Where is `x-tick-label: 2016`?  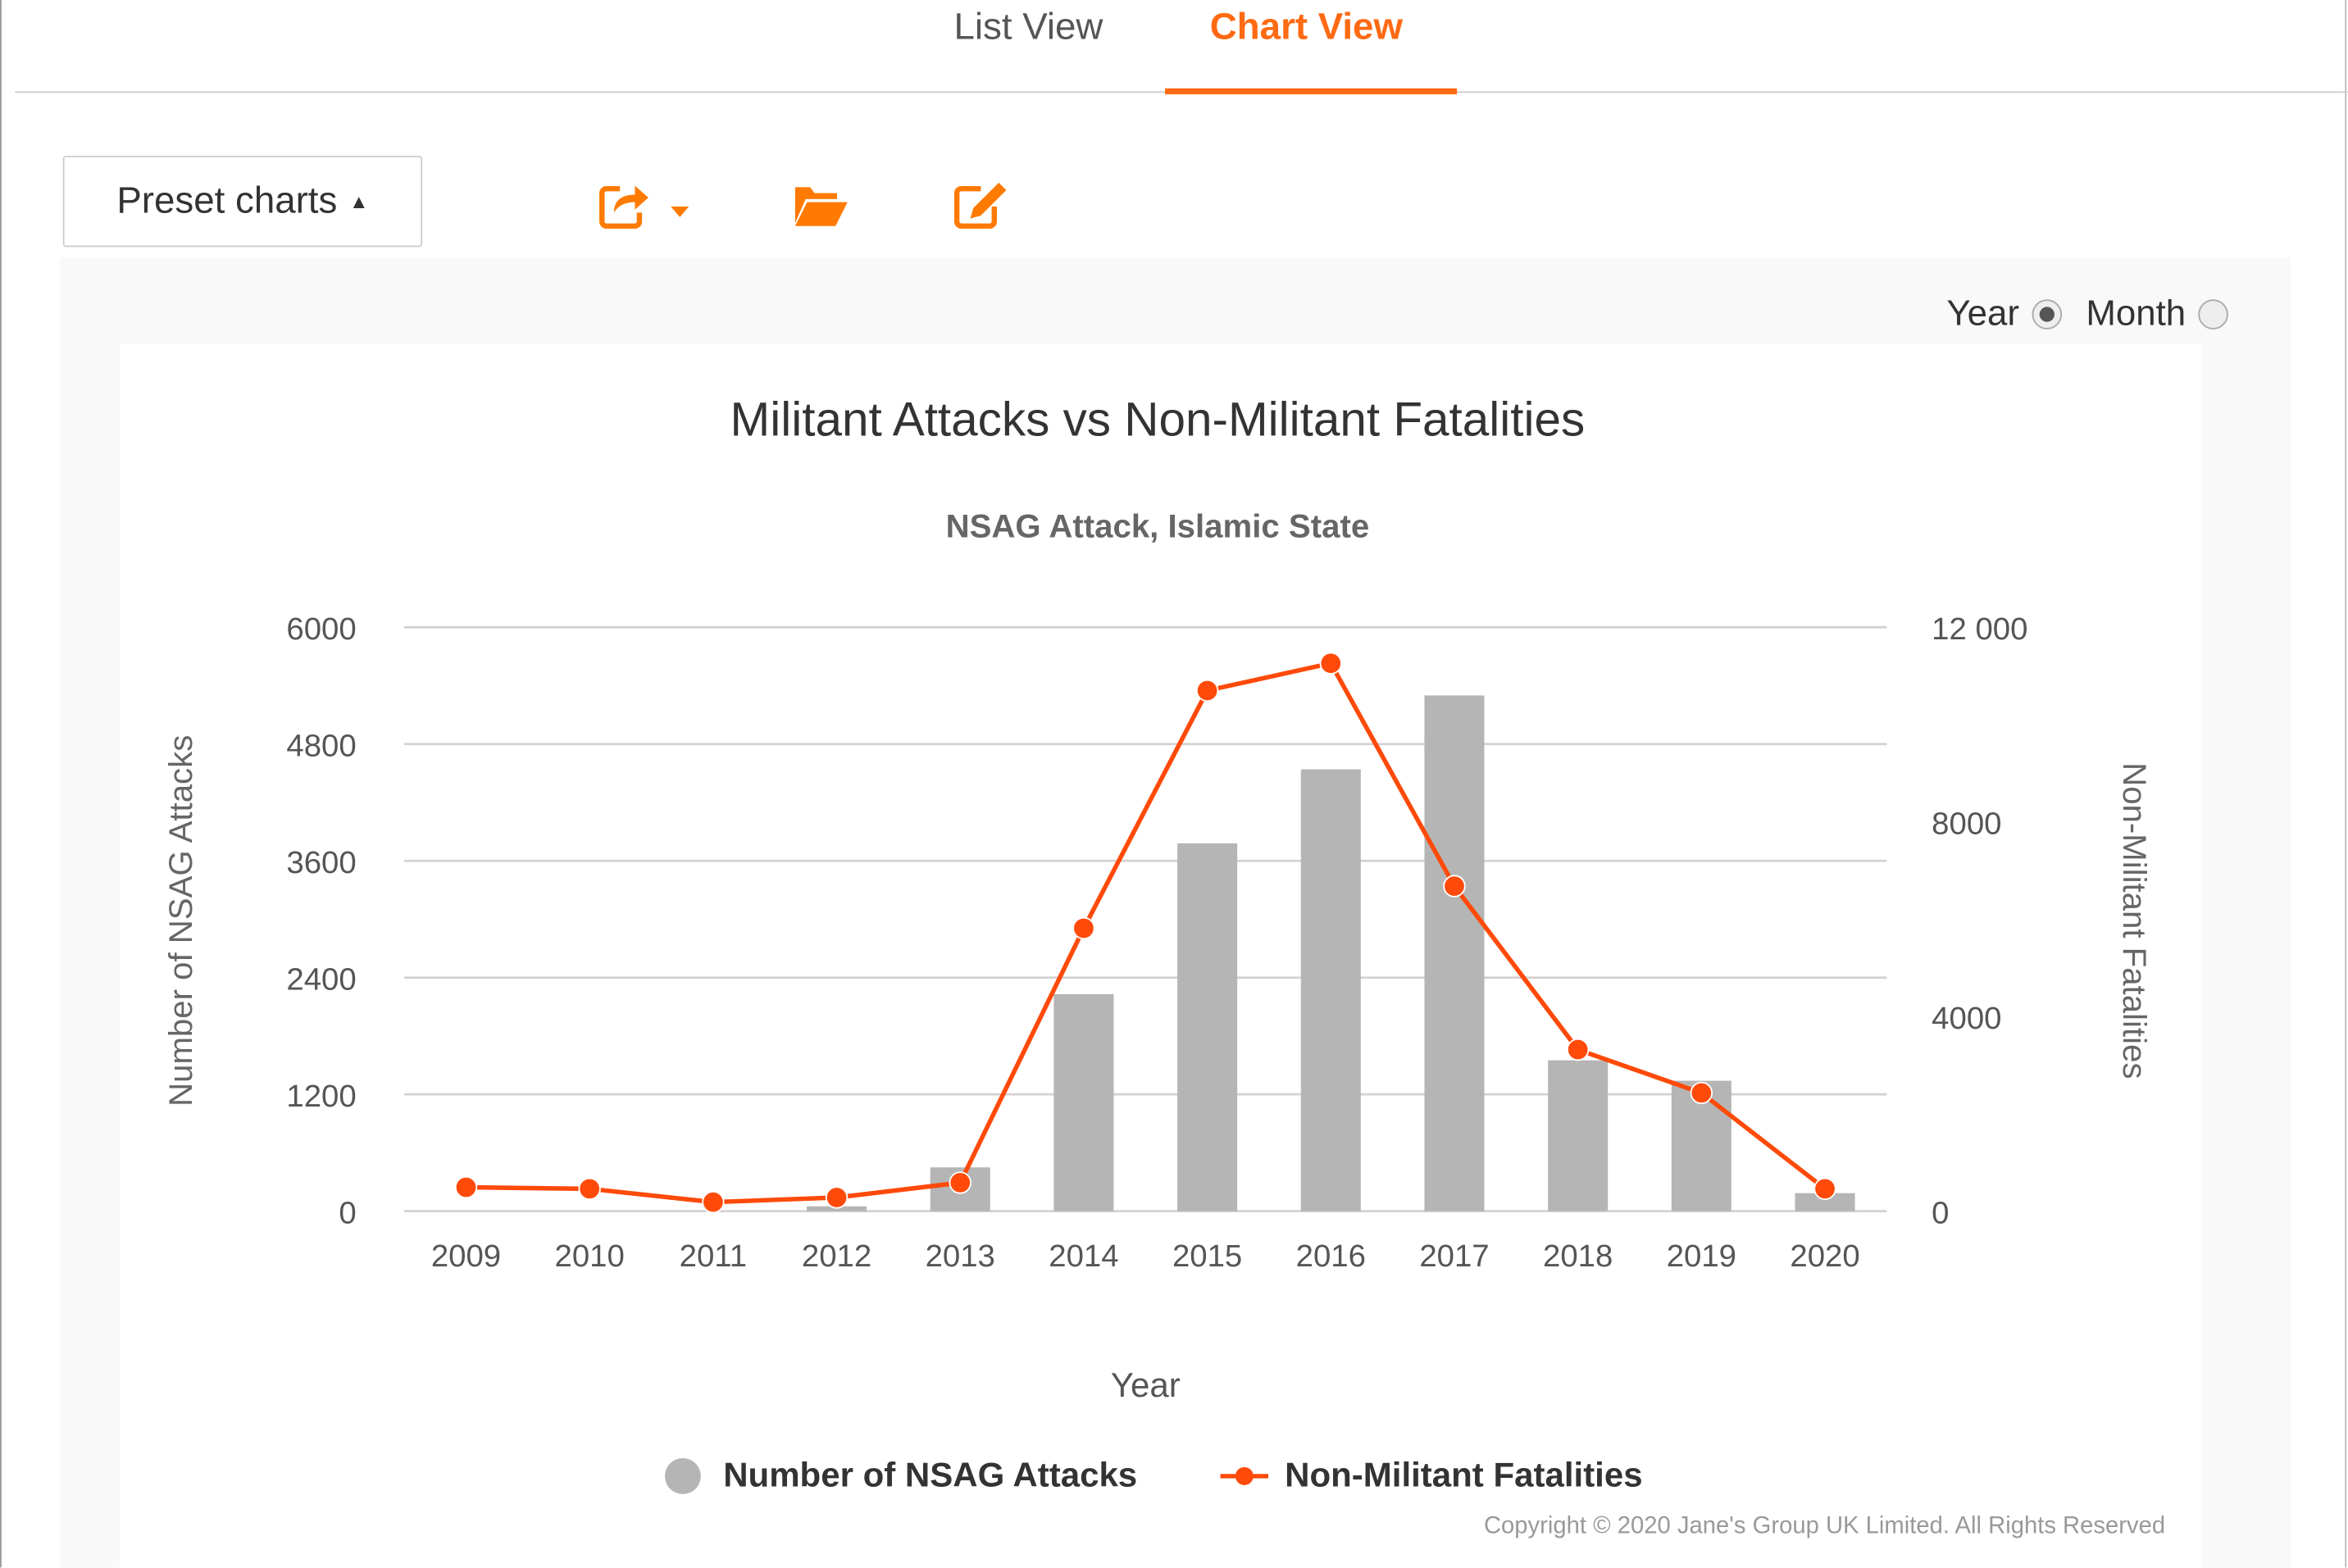
x-tick-label: 2016 is located at coordinates (1331, 1256).